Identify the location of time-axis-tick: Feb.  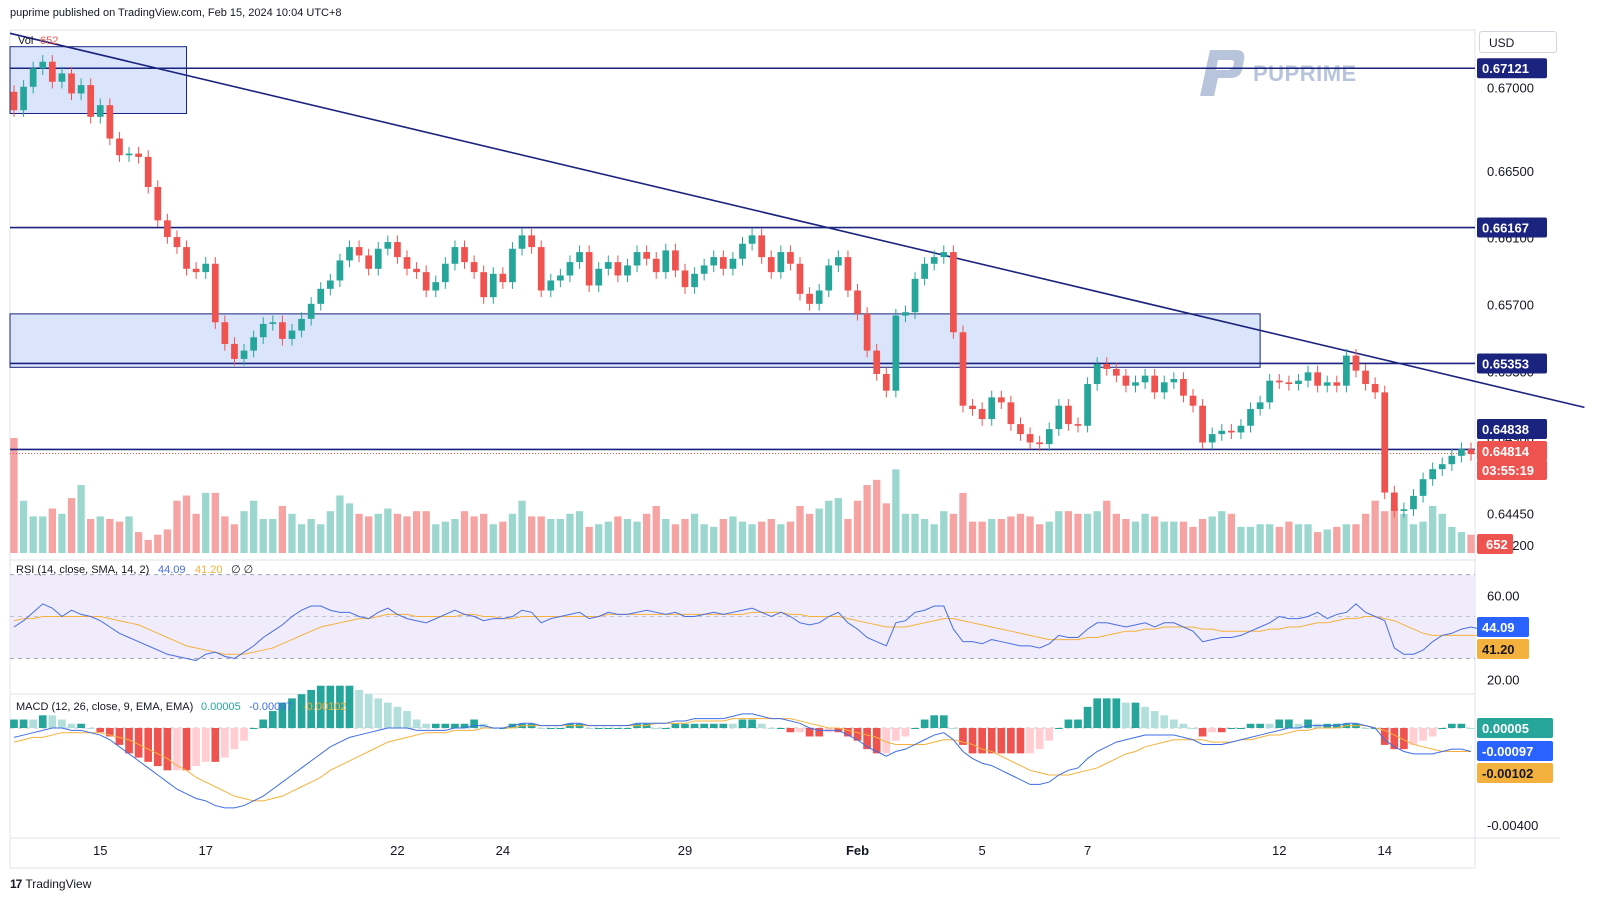
(857, 850).